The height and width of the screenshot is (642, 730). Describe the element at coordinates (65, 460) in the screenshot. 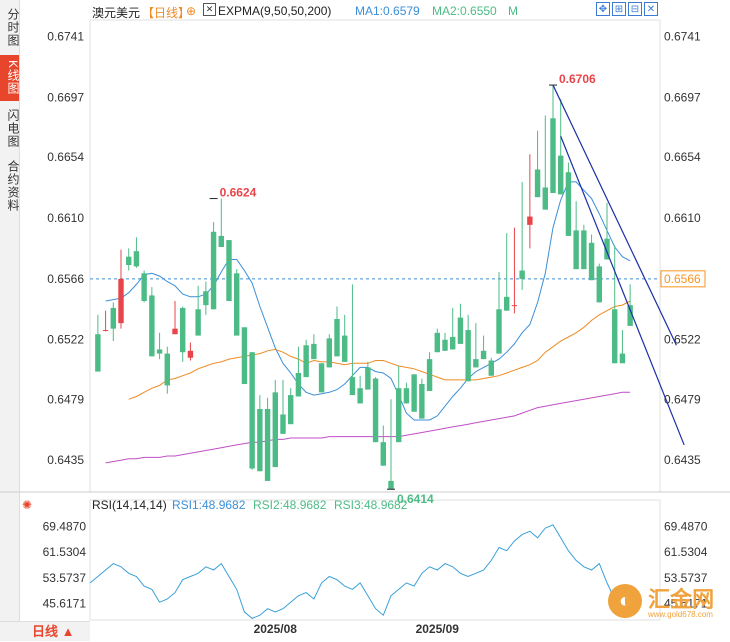

I see `y-tick-label-left: 0.6435` at that location.